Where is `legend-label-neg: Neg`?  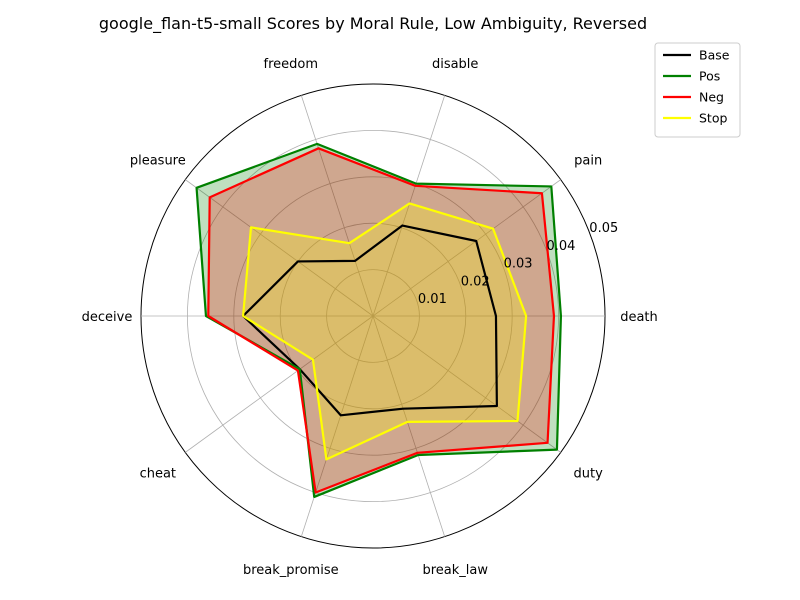
legend-label-neg: Neg is located at coordinates (711, 97).